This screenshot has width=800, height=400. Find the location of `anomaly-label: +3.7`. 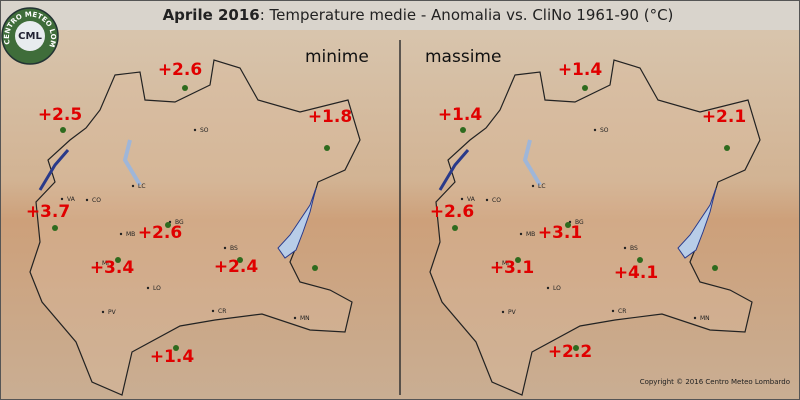

anomaly-label: +3.7 is located at coordinates (48, 212).